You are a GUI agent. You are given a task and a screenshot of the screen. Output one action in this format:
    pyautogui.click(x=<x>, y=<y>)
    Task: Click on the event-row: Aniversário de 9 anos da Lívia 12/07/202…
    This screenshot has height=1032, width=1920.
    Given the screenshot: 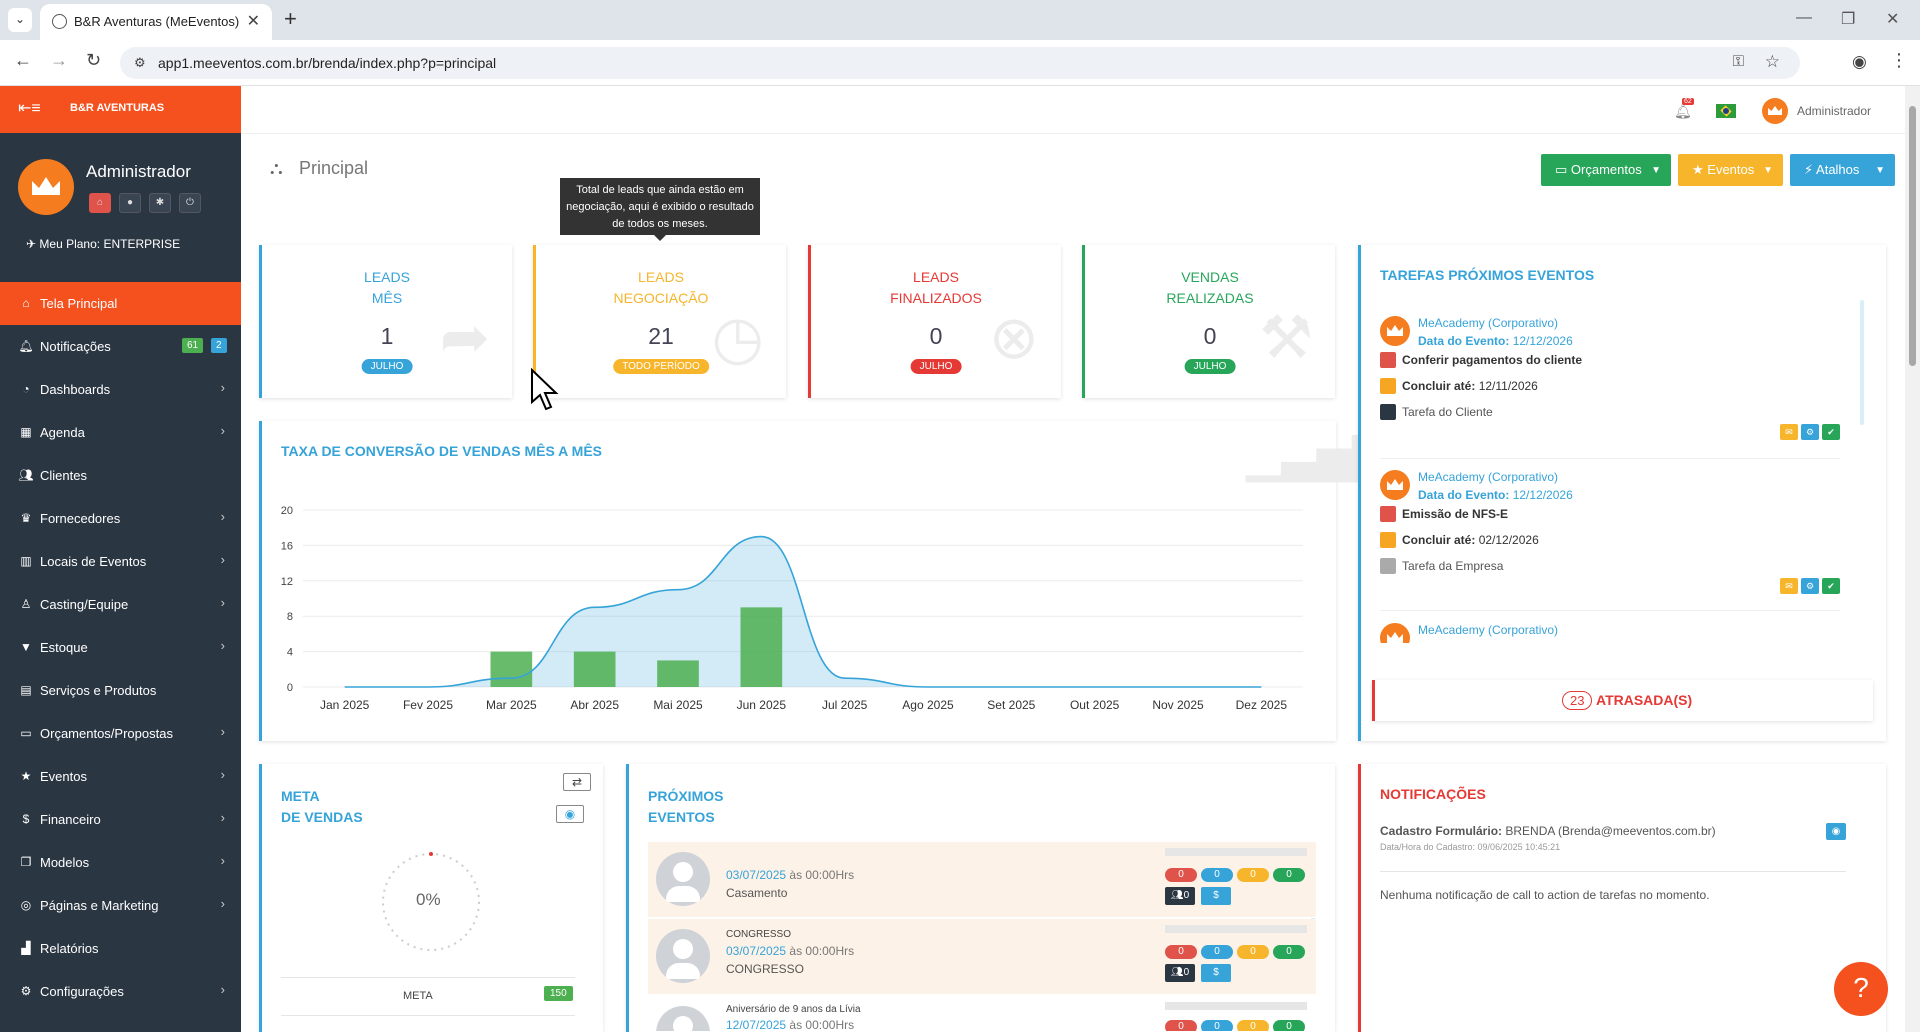 What is the action you would take?
    pyautogui.click(x=982, y=1014)
    